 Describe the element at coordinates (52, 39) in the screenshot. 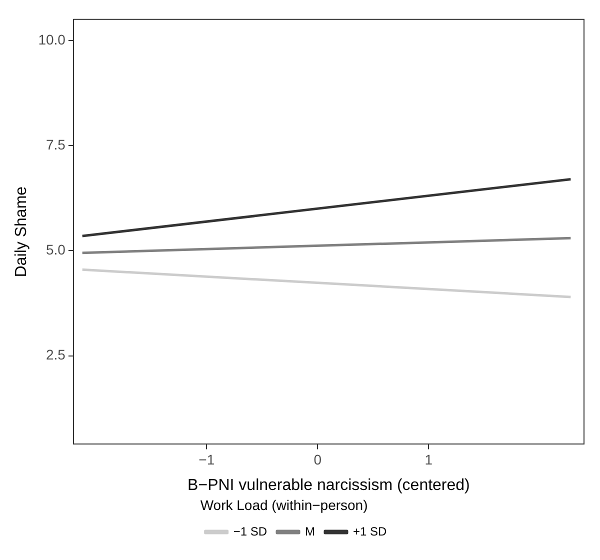

I see `y-tick-label: 10.0` at that location.